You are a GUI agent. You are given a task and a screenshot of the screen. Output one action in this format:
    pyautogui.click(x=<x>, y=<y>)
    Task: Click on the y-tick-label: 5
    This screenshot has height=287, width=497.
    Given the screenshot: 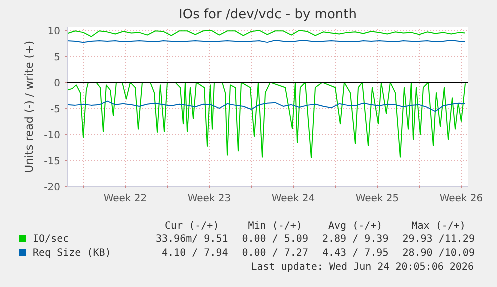 What is the action you would take?
    pyautogui.click(x=57, y=58)
    